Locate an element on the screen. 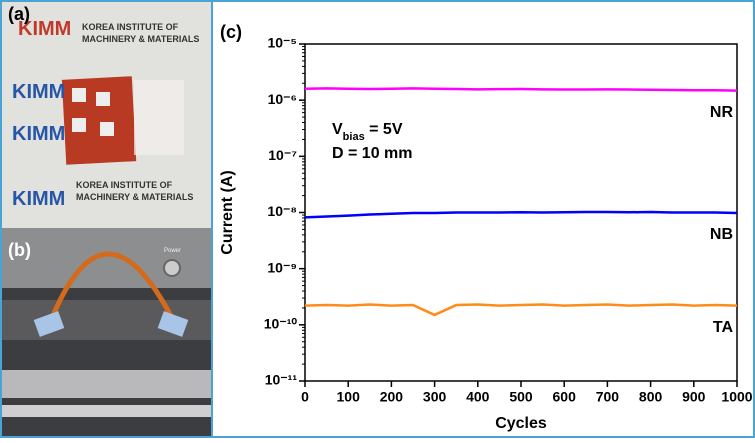 The height and width of the screenshot is (443, 755). annotation-part: = 5V is located at coordinates (384, 129).